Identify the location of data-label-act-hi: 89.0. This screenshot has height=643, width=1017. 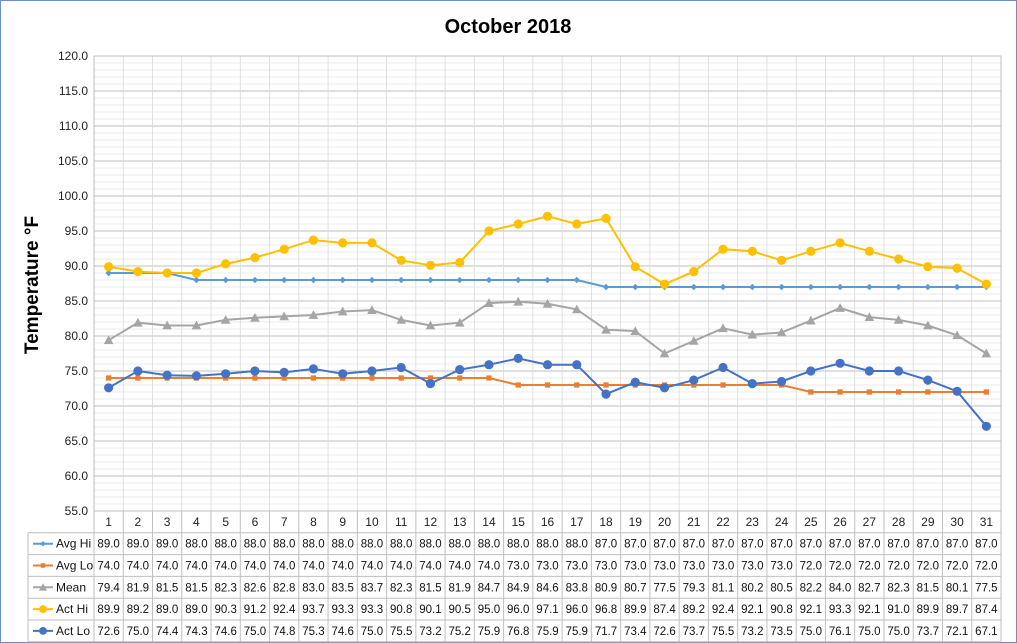
(167, 610).